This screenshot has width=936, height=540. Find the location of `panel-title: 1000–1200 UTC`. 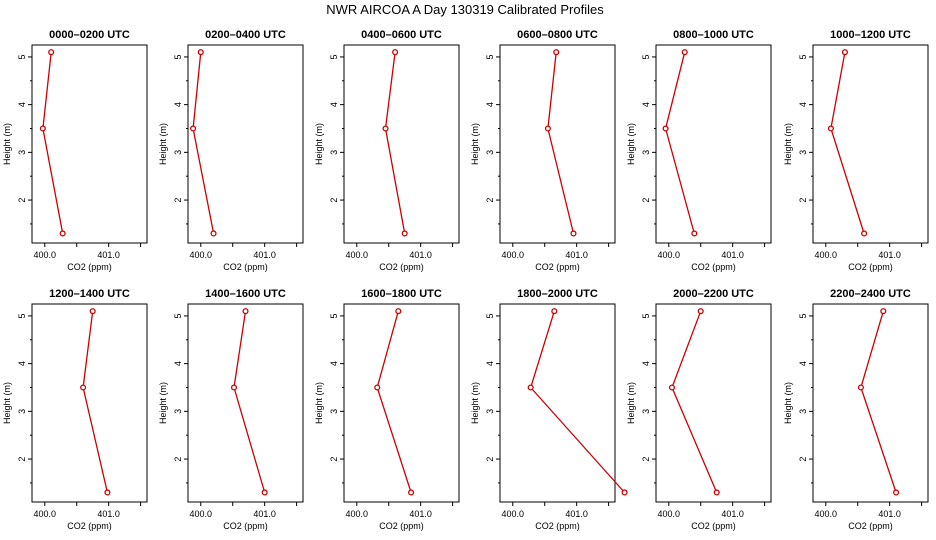

panel-title: 1000–1200 UTC is located at coordinates (870, 35).